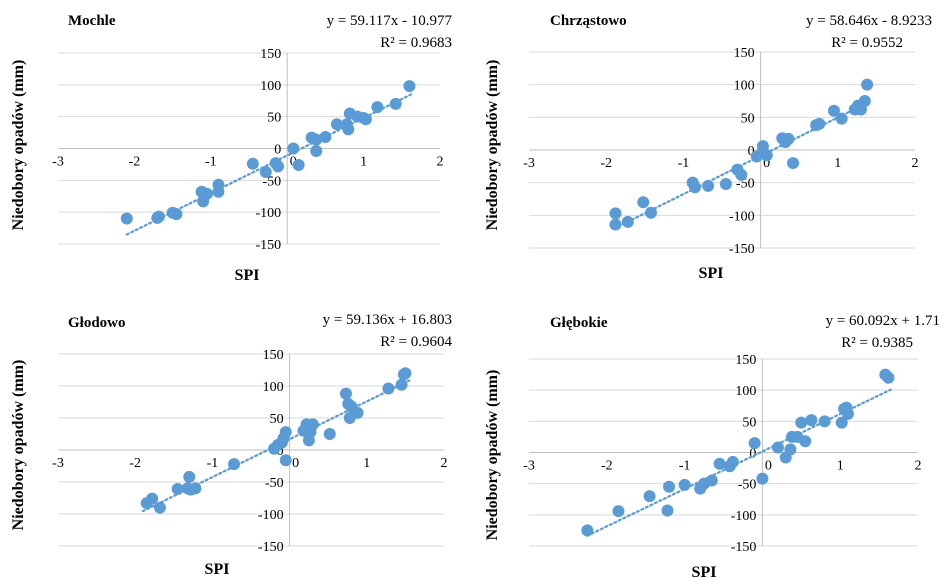  I want to click on x-axis-label: SPI, so click(217, 569).